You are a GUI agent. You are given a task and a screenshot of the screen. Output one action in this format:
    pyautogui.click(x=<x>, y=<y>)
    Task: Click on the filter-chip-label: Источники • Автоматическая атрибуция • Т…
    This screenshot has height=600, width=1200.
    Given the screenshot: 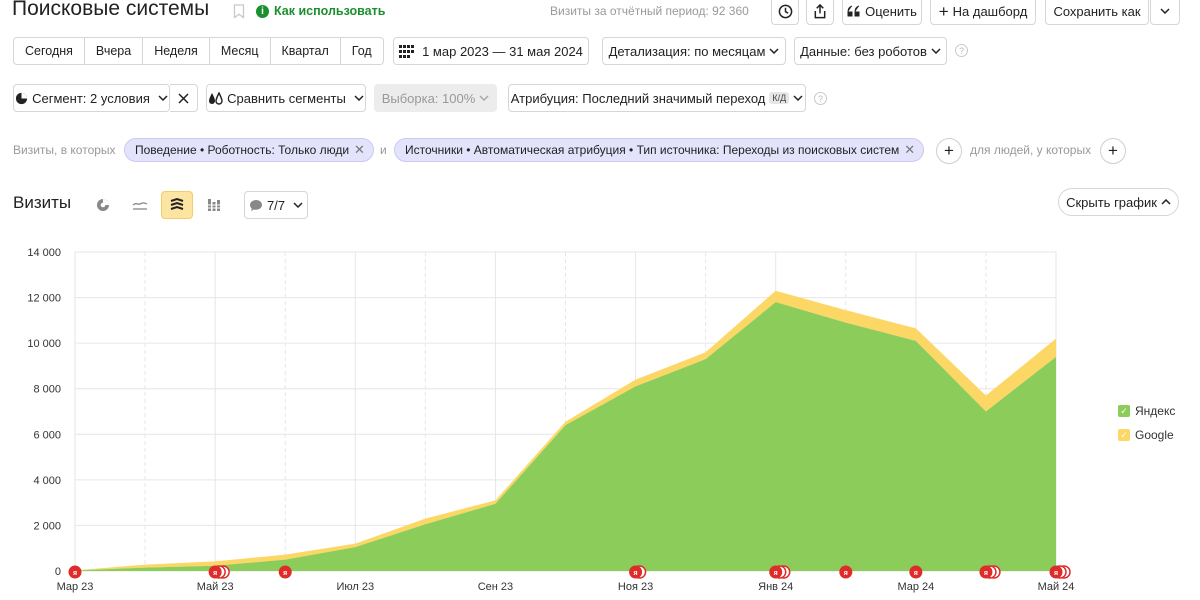 What is the action you would take?
    pyautogui.click(x=652, y=150)
    